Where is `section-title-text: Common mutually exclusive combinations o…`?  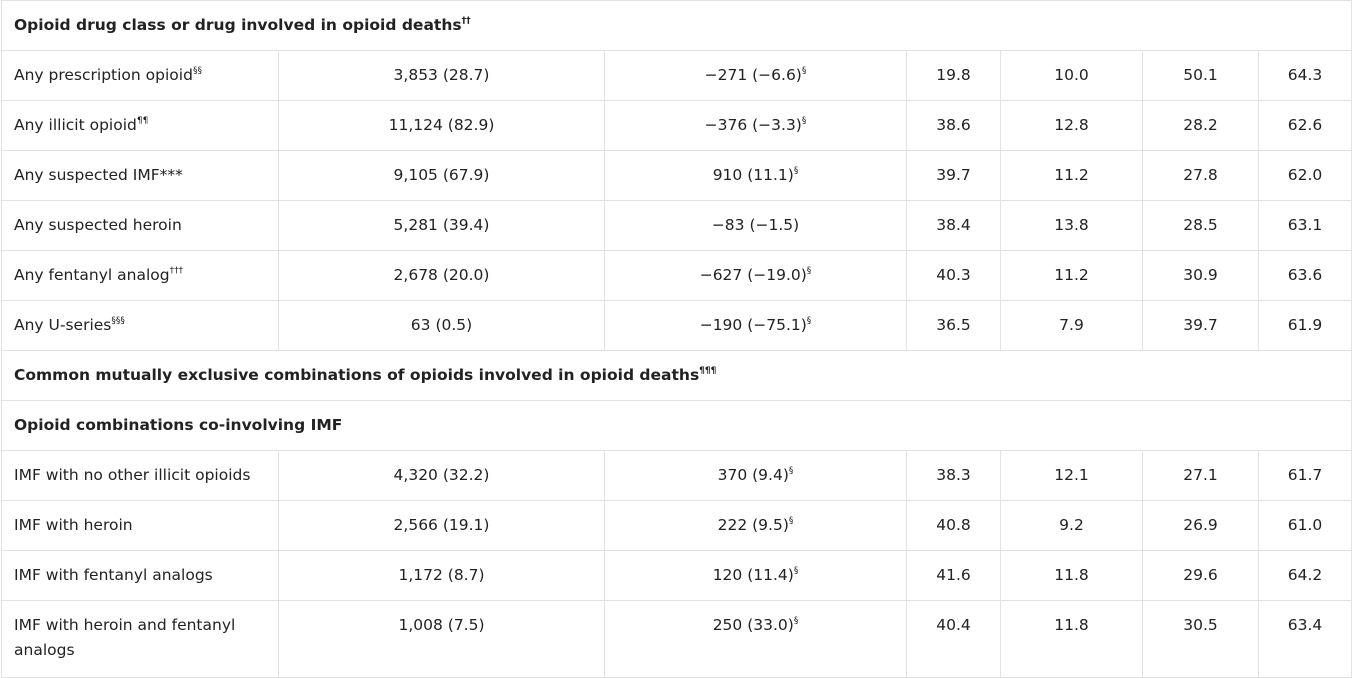 section-title-text: Common mutually exclusive combinations o… is located at coordinates (357, 375).